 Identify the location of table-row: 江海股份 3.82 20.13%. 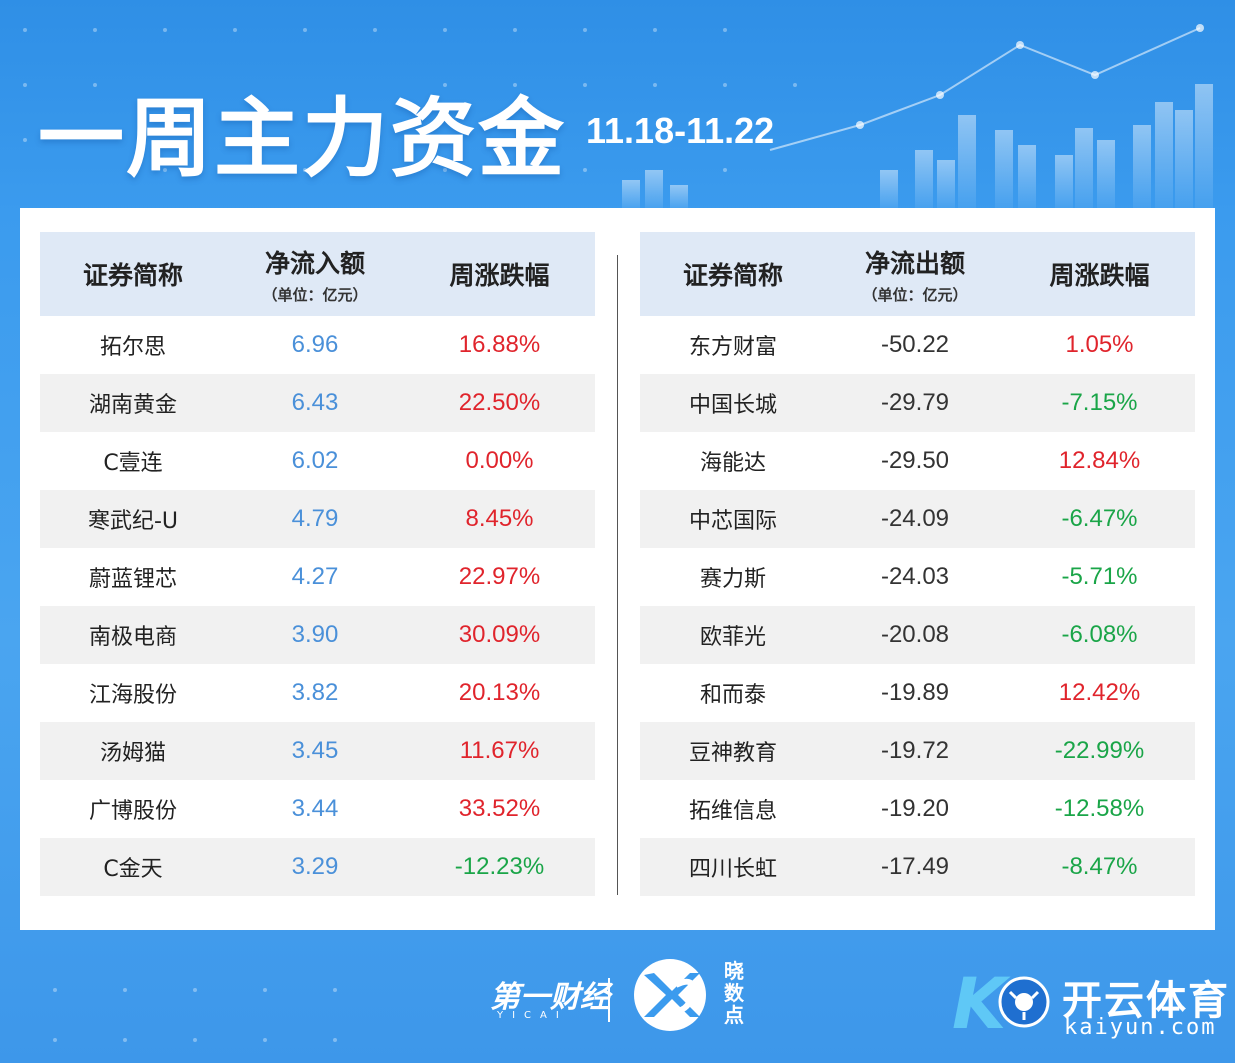
(317, 693).